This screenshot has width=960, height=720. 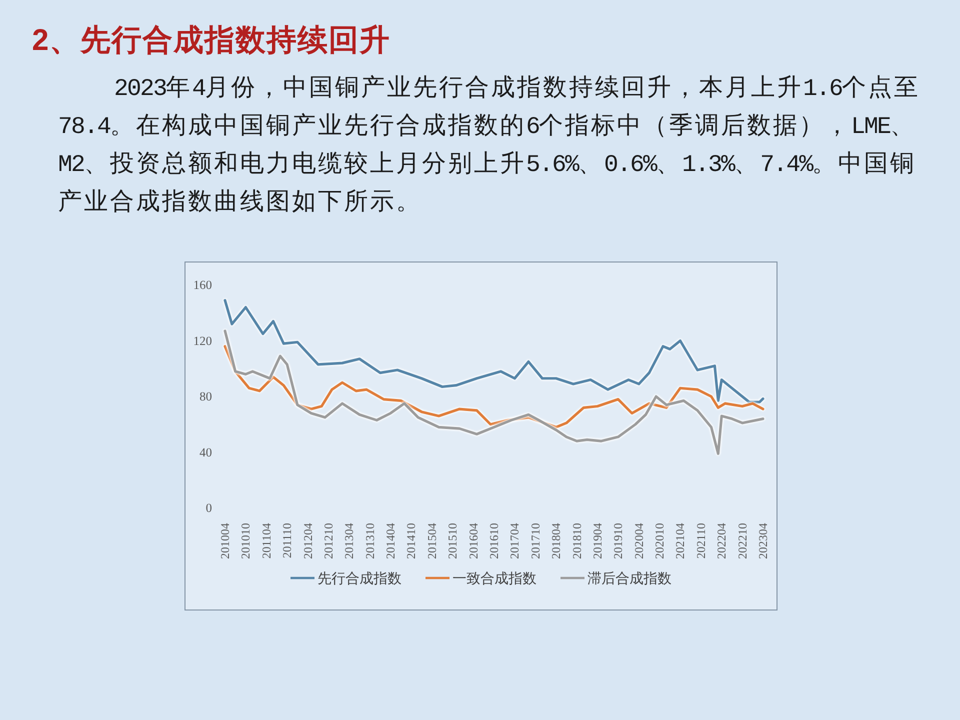 I want to click on legend-label: 一致合成指数, so click(x=494, y=578).